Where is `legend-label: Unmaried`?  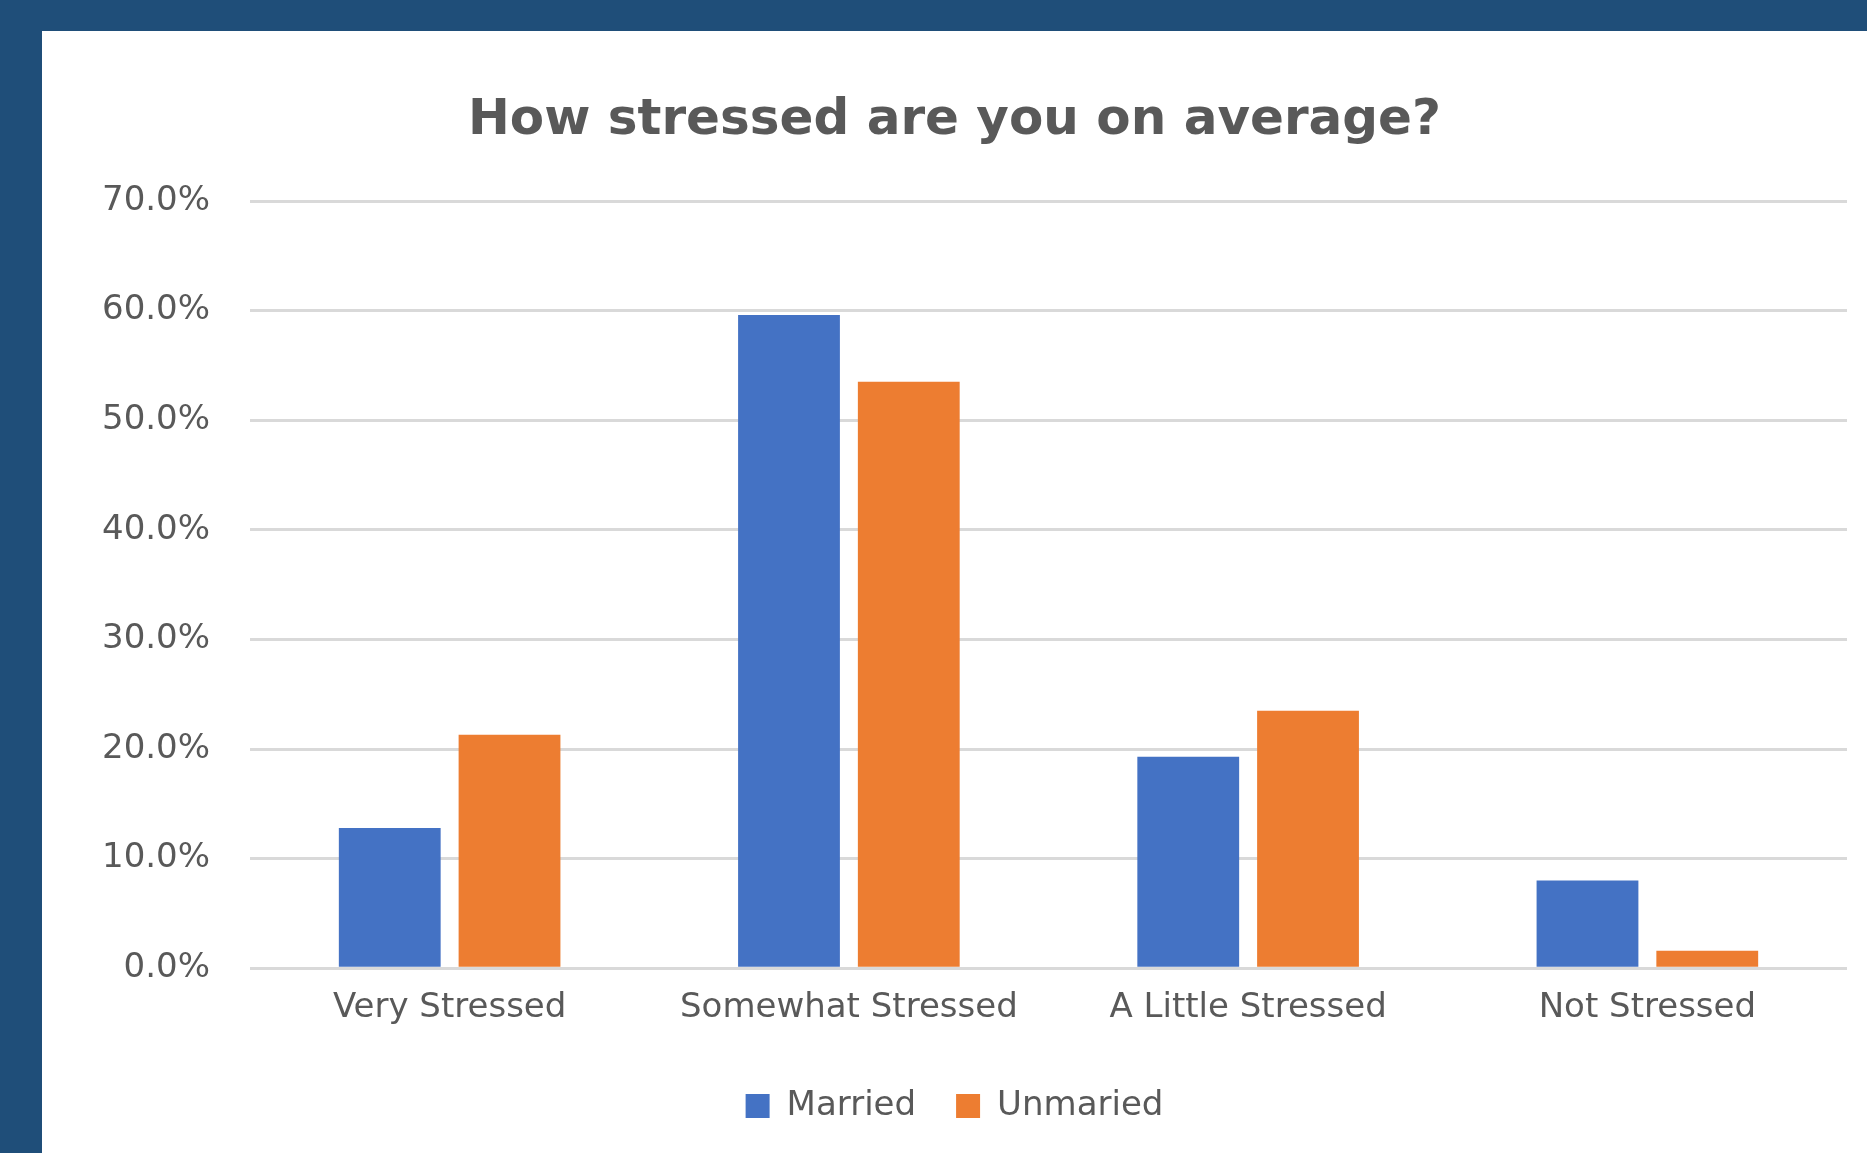 legend-label: Unmaried is located at coordinates (1080, 1102).